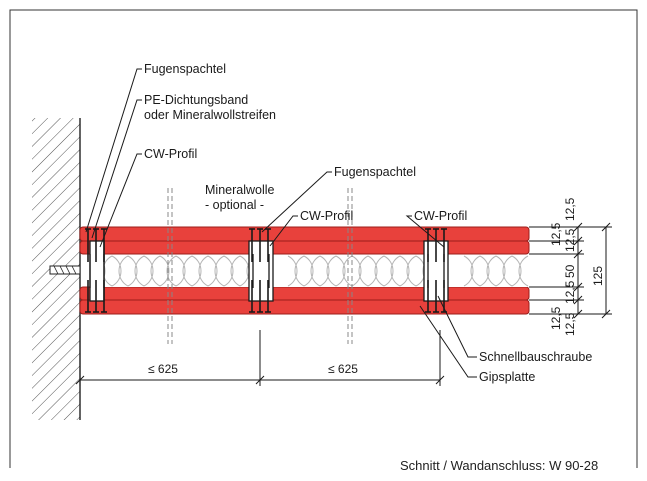  I want to click on wall-anchor, so click(65, 270).